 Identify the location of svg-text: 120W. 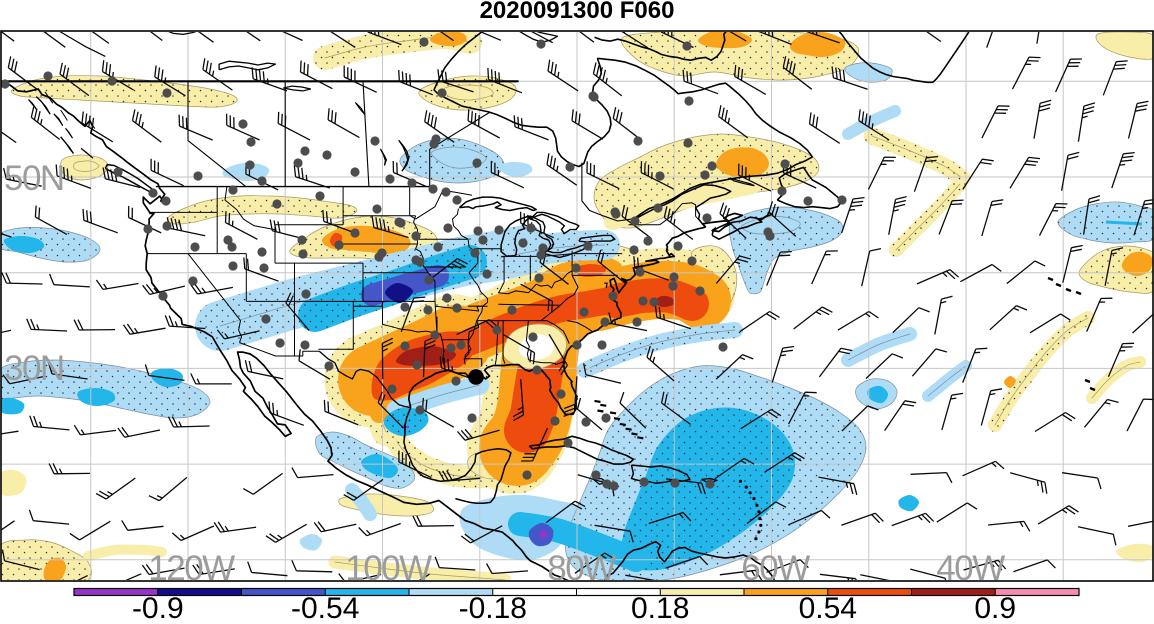
(191, 568).